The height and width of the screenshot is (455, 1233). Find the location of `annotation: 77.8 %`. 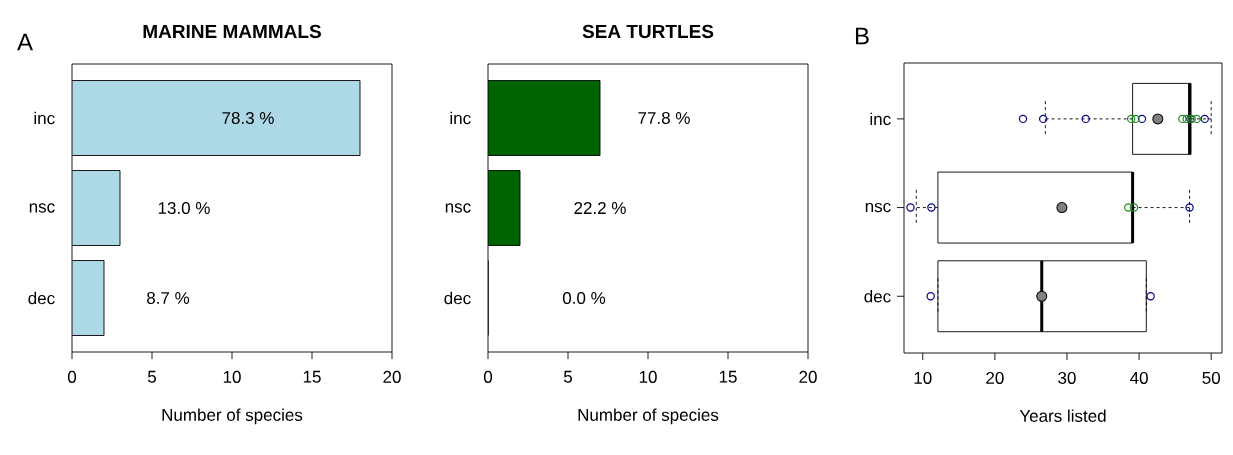

annotation: 77.8 % is located at coordinates (664, 118).